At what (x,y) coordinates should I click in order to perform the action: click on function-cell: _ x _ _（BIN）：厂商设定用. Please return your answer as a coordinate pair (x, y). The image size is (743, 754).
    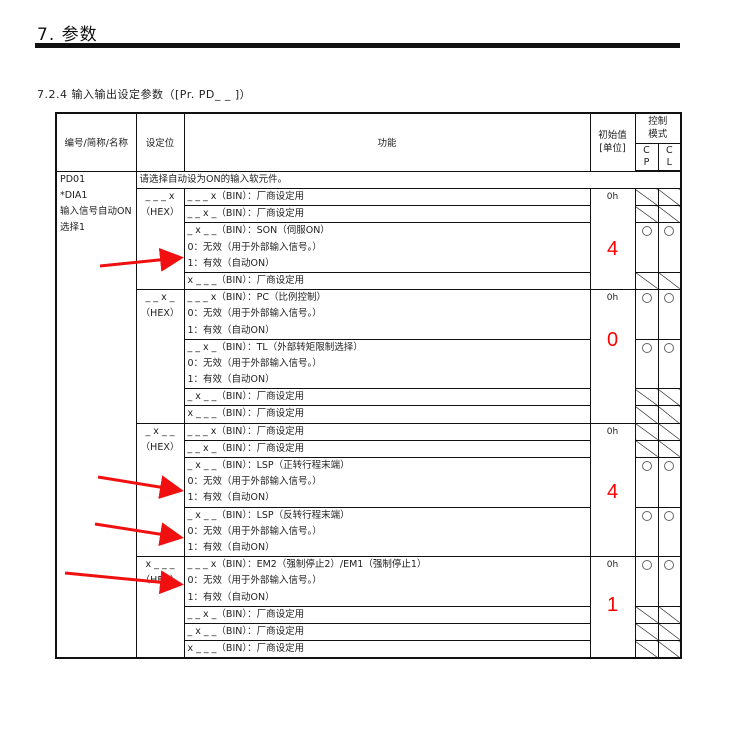
    Looking at the image, I should click on (387, 632).